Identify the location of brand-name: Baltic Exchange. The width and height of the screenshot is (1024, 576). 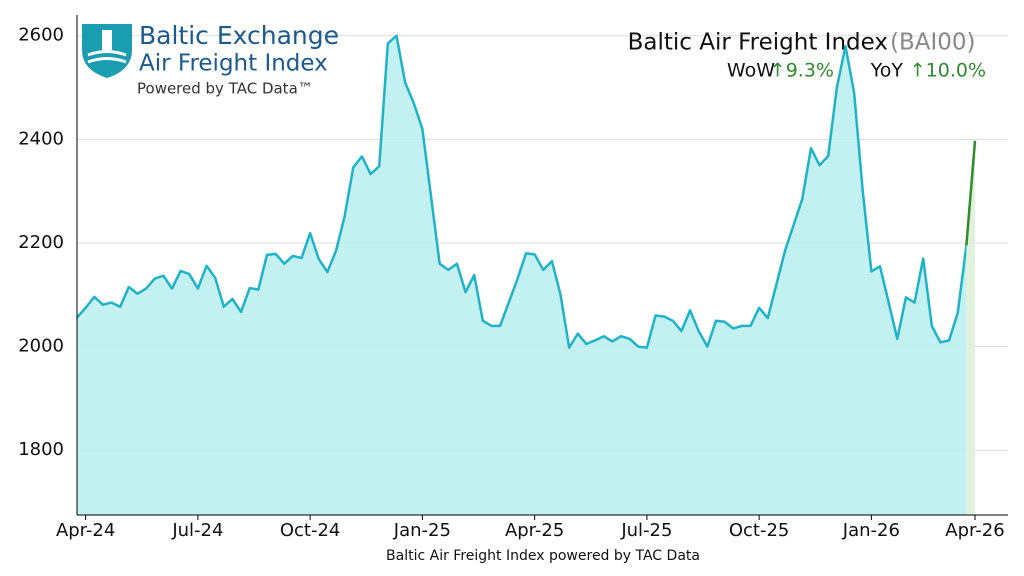
(239, 35).